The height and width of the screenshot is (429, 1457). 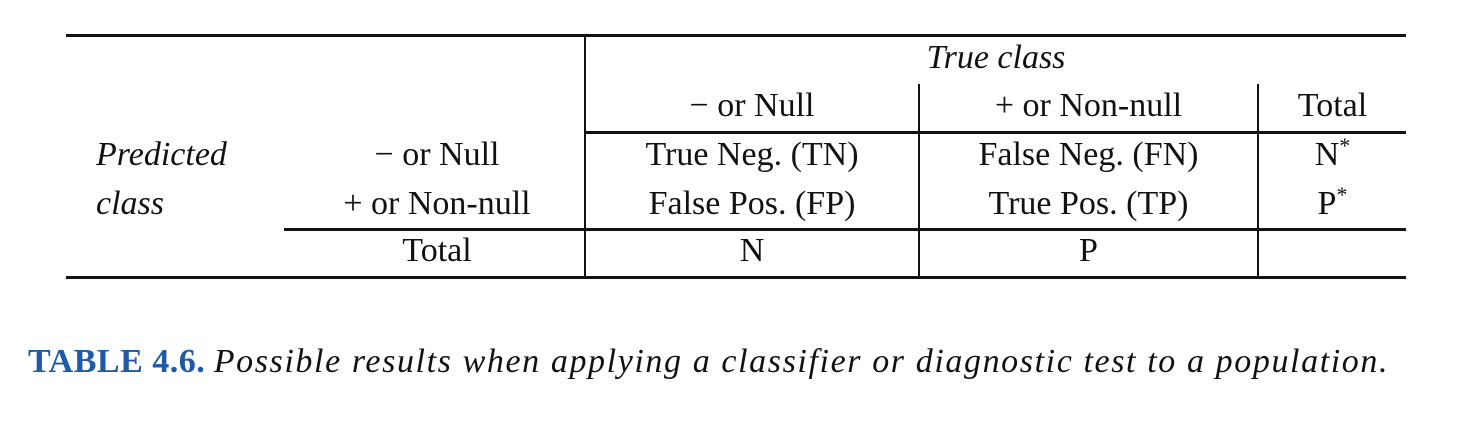 What do you see at coordinates (130, 203) in the screenshot?
I see `row-group-label-line2: class` at bounding box center [130, 203].